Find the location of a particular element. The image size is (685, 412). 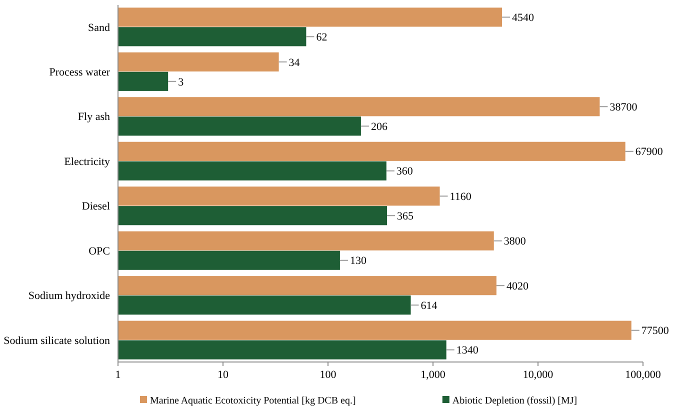

data-label: 365 is located at coordinates (405, 216).